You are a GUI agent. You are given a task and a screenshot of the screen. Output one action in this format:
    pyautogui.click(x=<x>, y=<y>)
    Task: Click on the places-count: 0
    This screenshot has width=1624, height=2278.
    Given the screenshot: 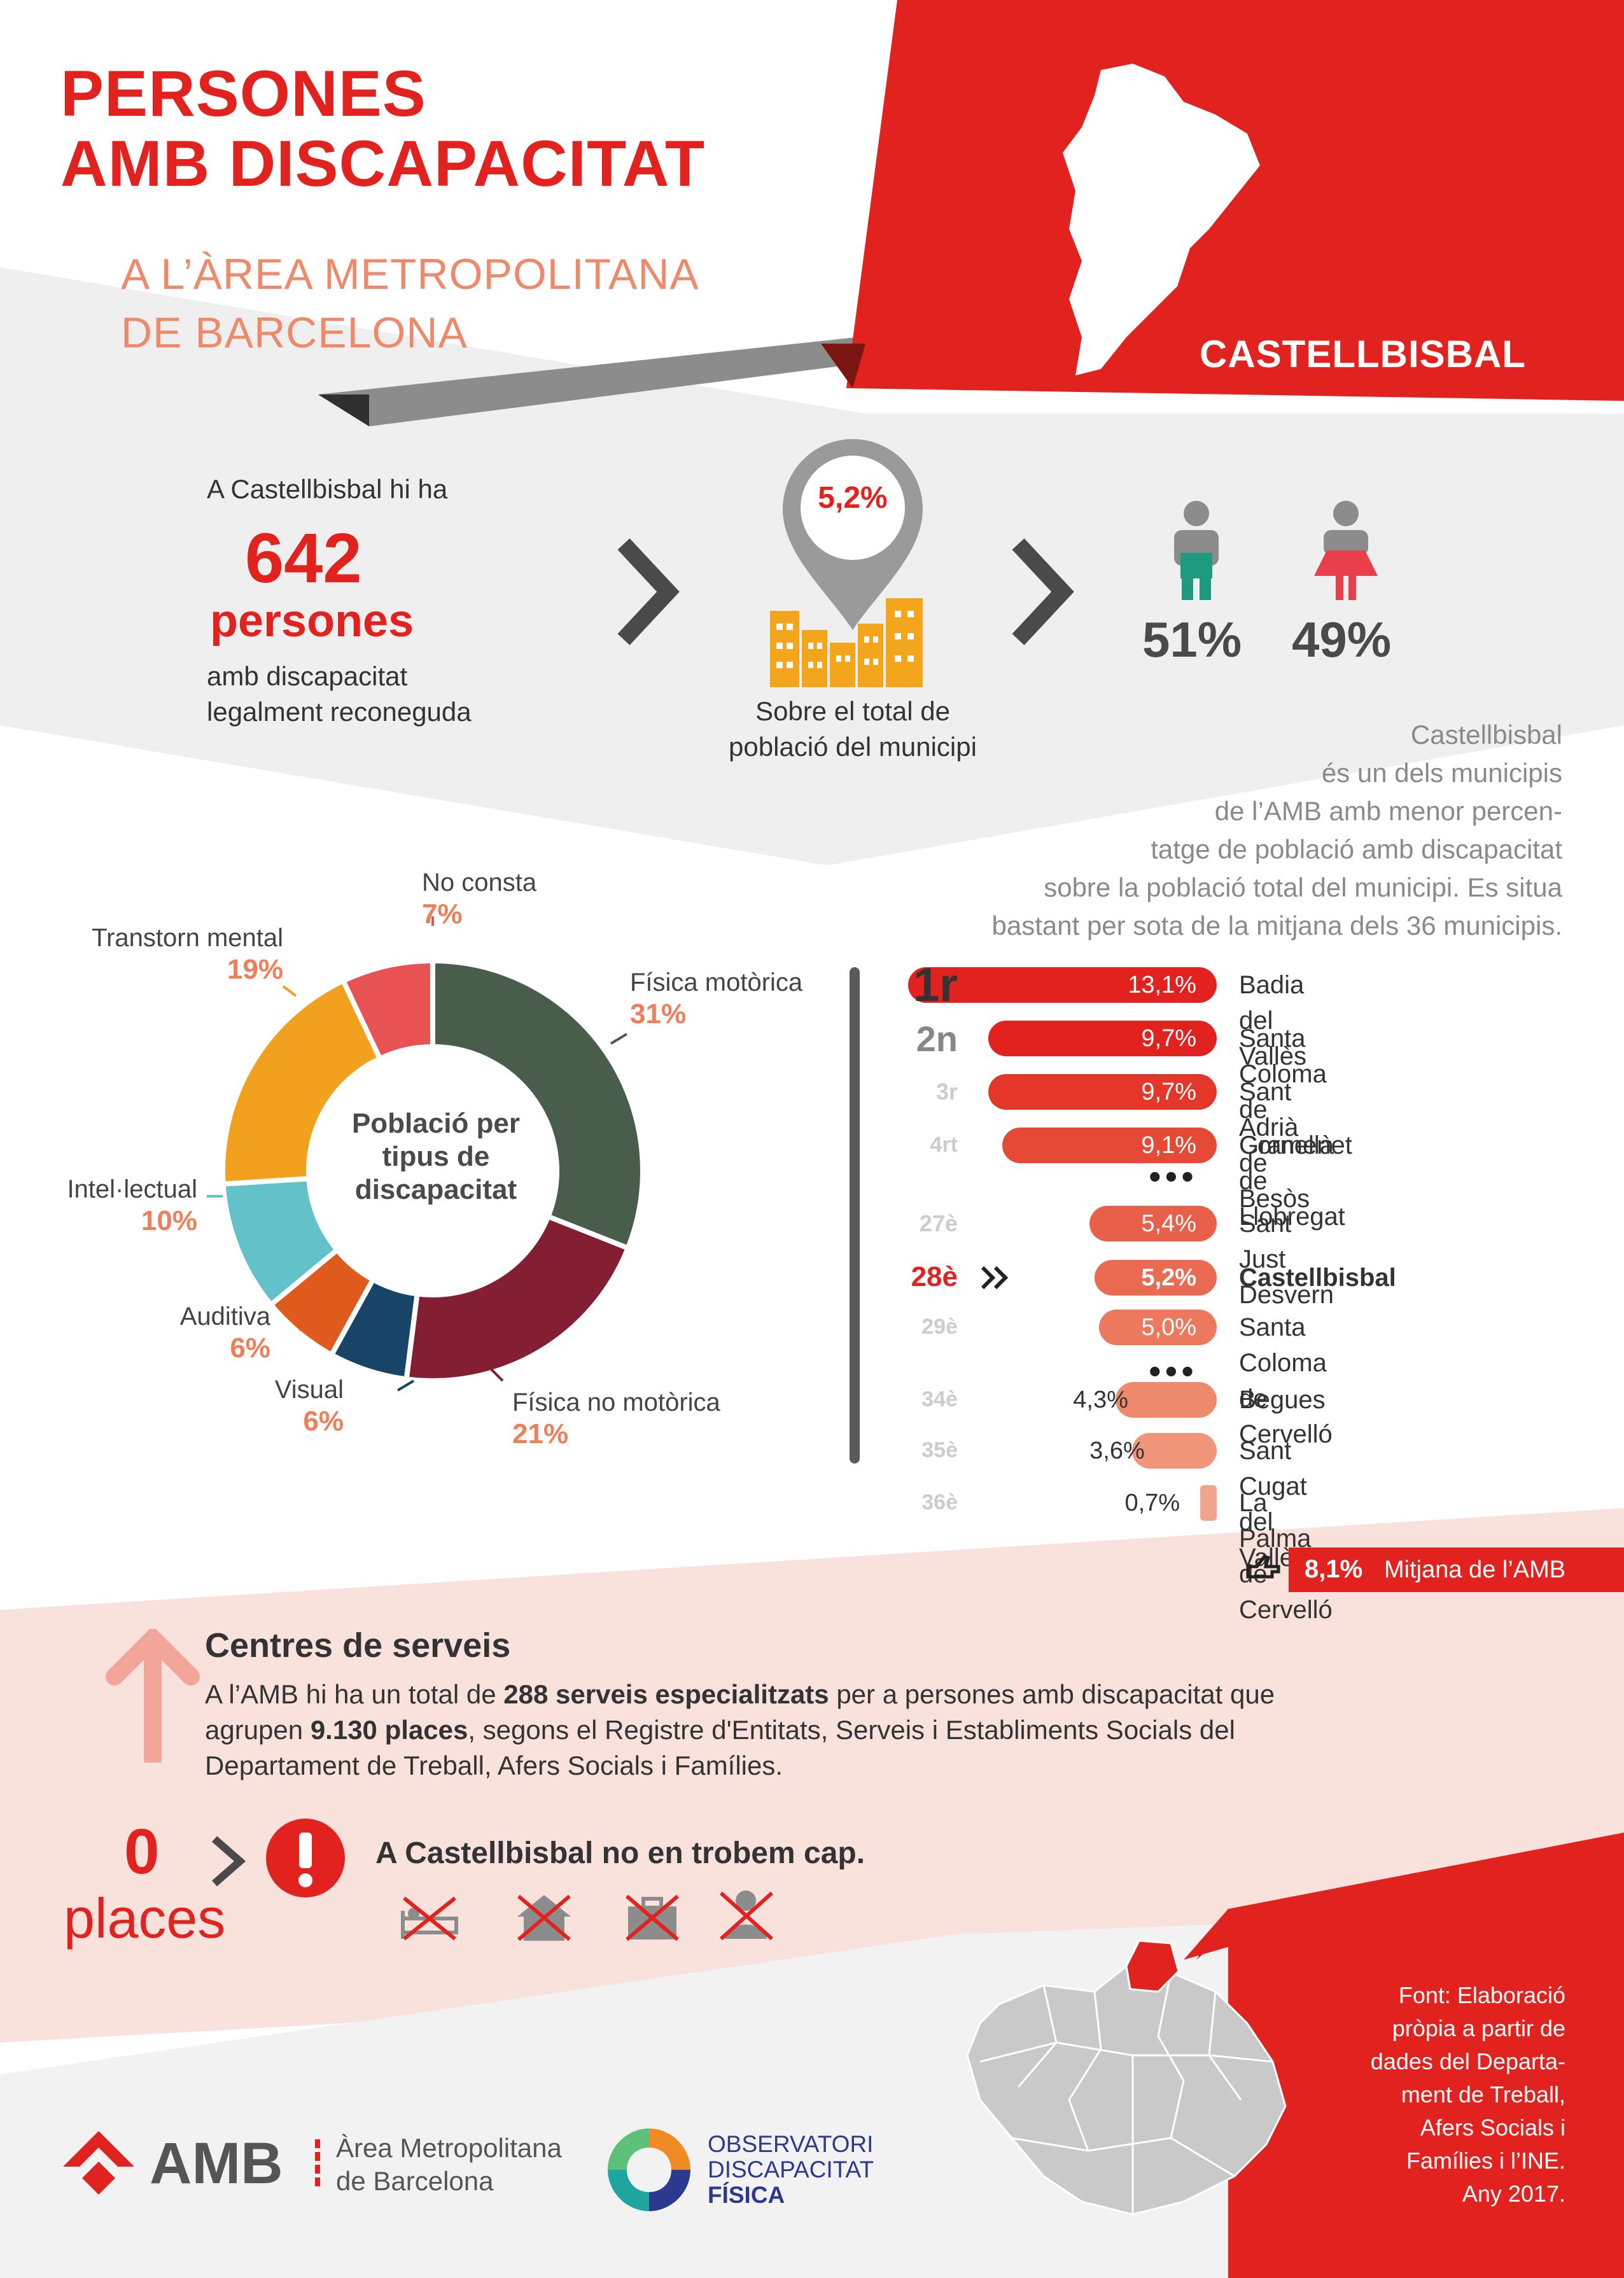 What is the action you would take?
    pyautogui.click(x=142, y=1851)
    